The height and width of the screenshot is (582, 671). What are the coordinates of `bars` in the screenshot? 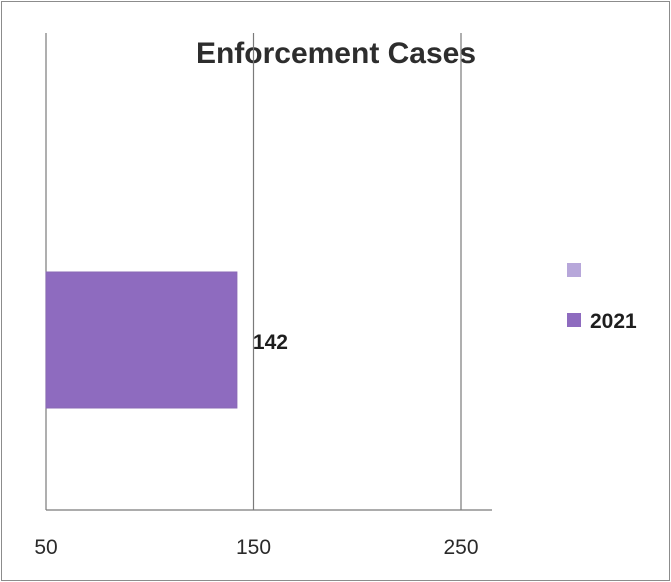 It's located at (141, 340).